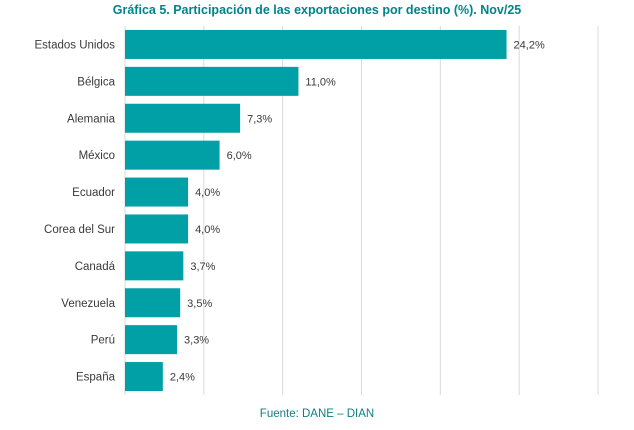 The width and height of the screenshot is (634, 430). Describe the element at coordinates (96, 378) in the screenshot. I see `category-label: España` at that location.